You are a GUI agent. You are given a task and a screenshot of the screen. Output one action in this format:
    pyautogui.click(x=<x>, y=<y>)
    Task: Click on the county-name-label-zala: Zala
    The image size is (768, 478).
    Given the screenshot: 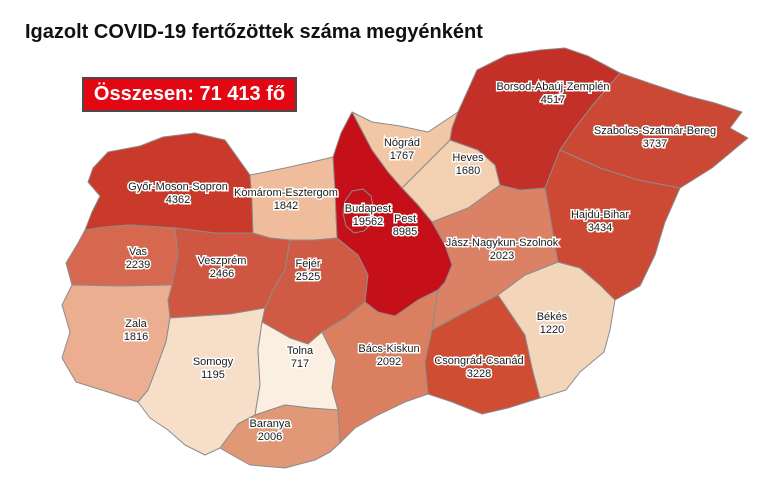 What is the action you would take?
    pyautogui.click(x=136, y=324)
    